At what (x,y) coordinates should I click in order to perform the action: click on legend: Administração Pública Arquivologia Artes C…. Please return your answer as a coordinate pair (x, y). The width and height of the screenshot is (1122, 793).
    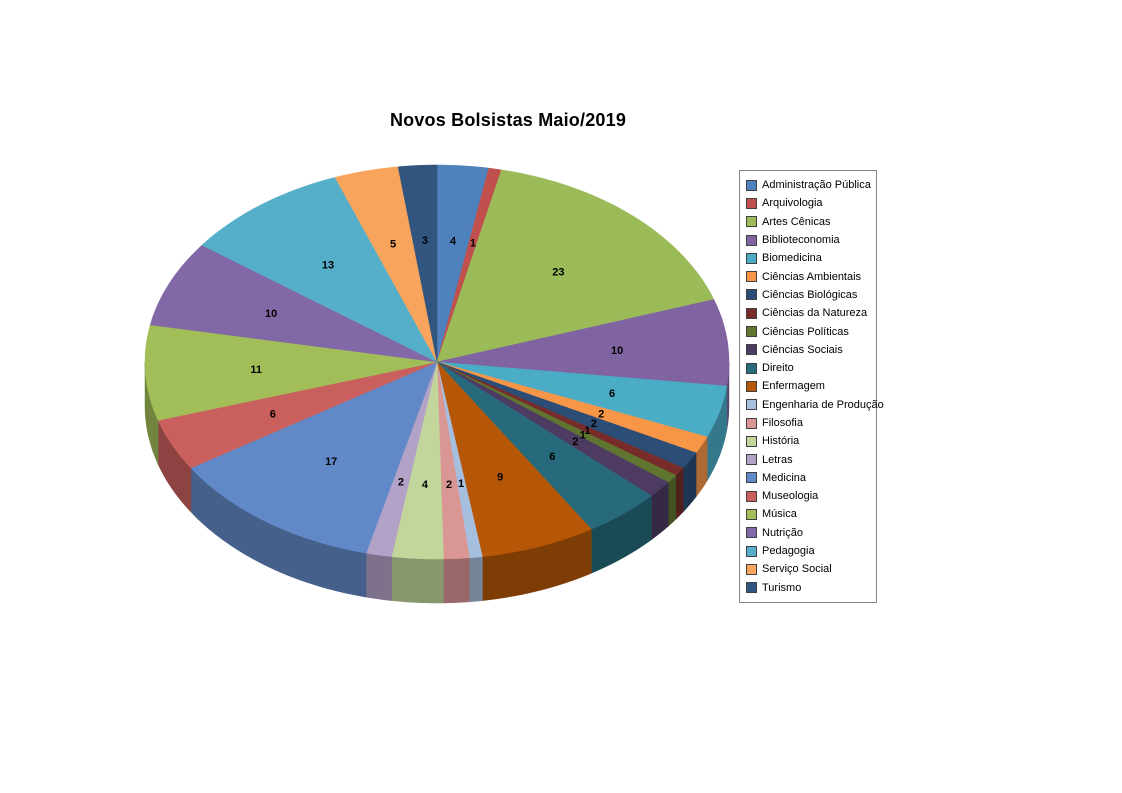
    Looking at the image, I should click on (811, 386).